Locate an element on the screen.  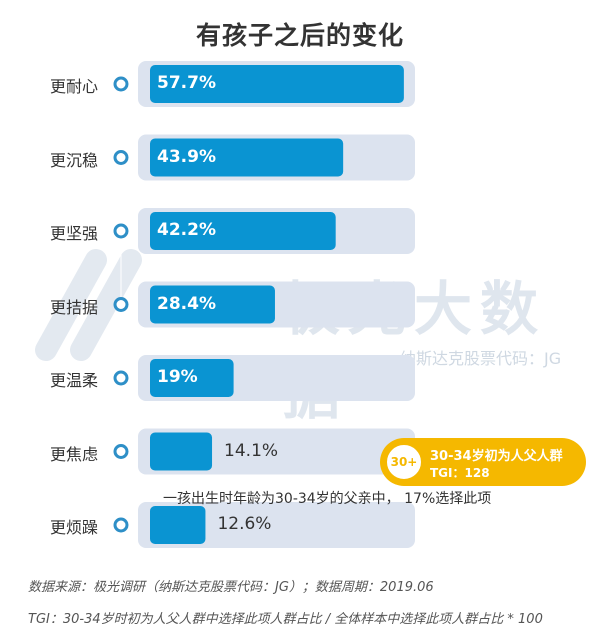
value-label: 57.7% is located at coordinates (186, 83).